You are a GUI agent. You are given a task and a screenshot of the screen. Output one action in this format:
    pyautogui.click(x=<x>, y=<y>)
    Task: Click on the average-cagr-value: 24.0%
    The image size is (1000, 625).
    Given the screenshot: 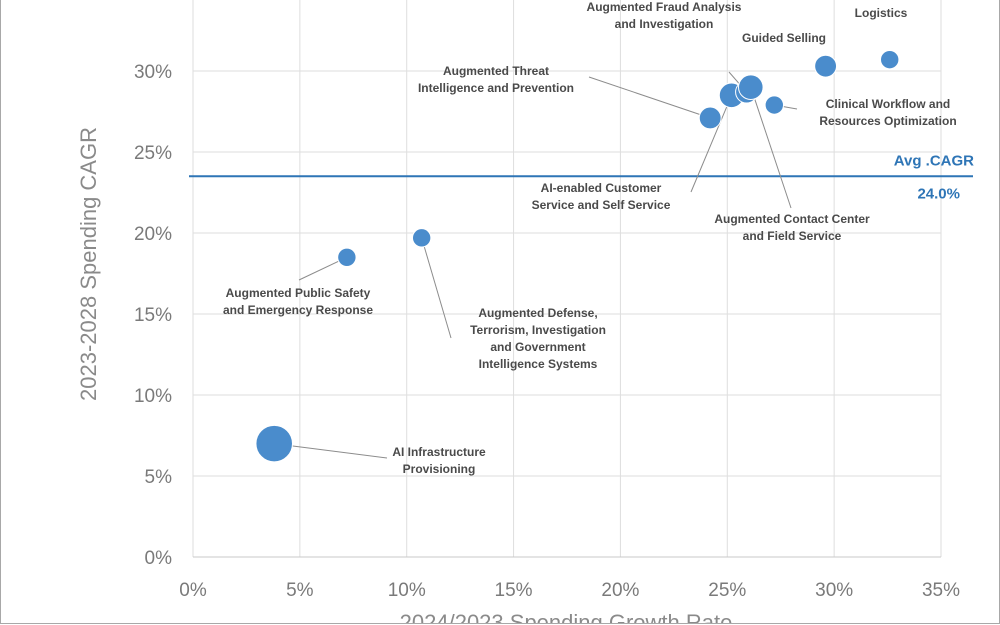 What is the action you would take?
    pyautogui.click(x=938, y=193)
    